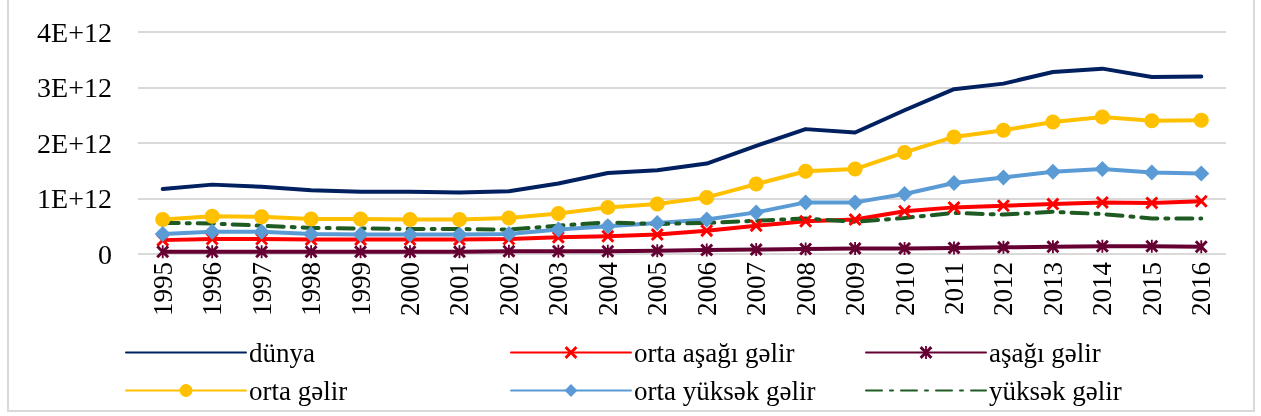 The height and width of the screenshot is (416, 1261). What do you see at coordinates (459, 289) in the screenshot?
I see `x-tick-label: 2001` at bounding box center [459, 289].